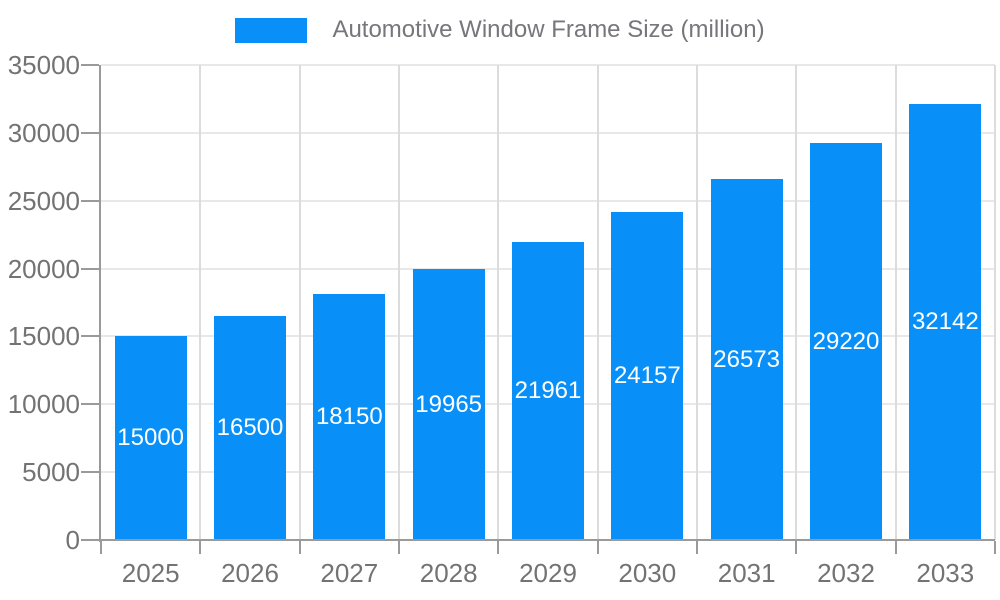 This screenshot has width=1000, height=600. What do you see at coordinates (43, 268) in the screenshot?
I see `y-tick-label: 20000` at bounding box center [43, 268].